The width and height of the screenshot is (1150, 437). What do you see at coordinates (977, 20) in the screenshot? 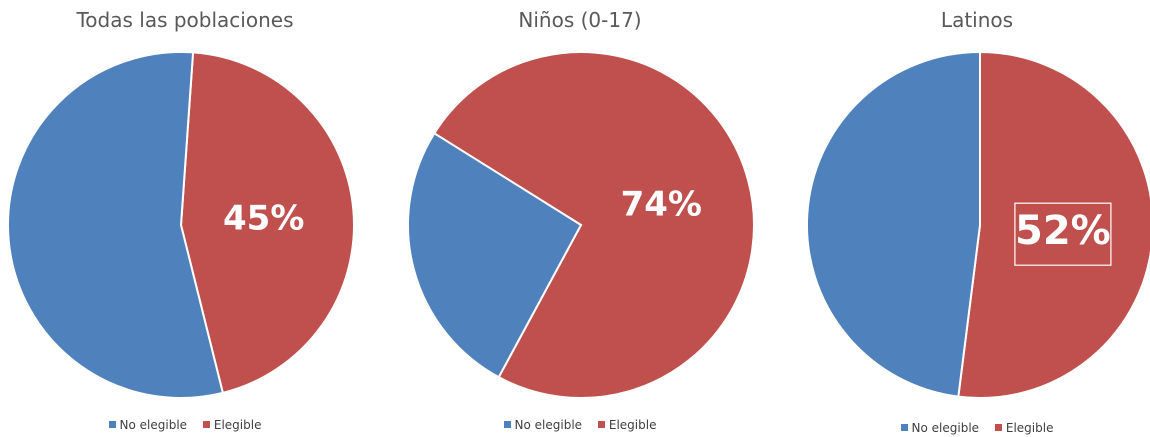
I see `chart-title: Latinos` at bounding box center [977, 20].